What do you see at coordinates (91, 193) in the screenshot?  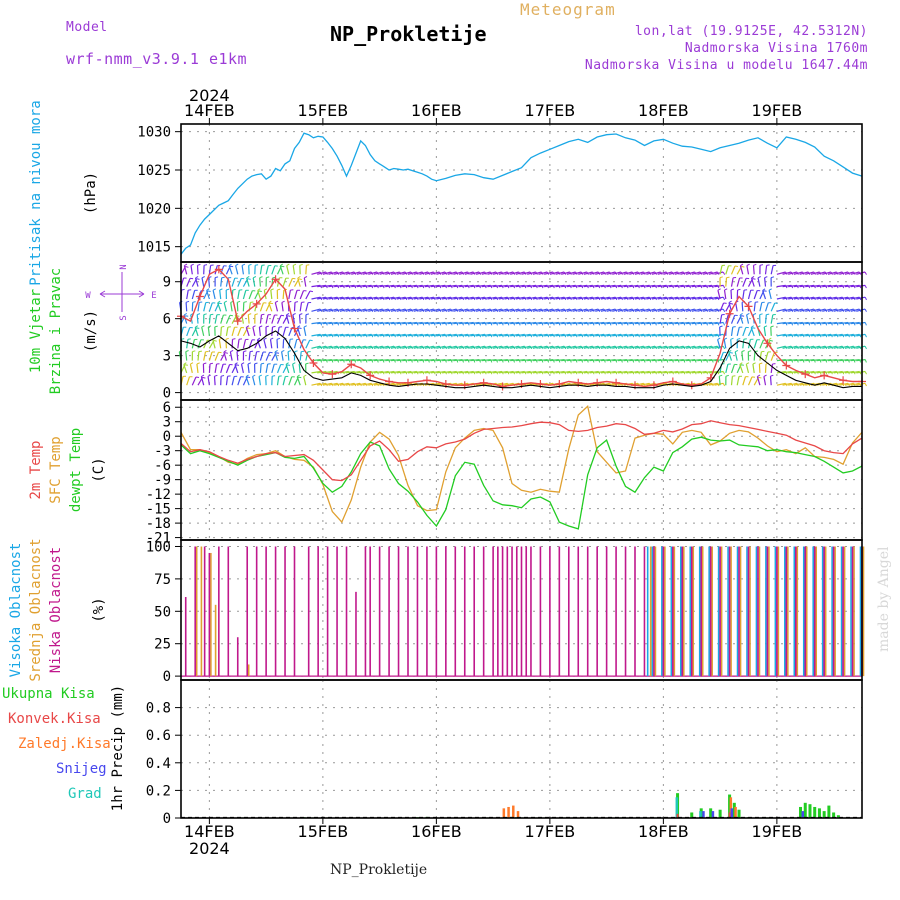 I see `pressure-unit: (hPa)` at bounding box center [91, 193].